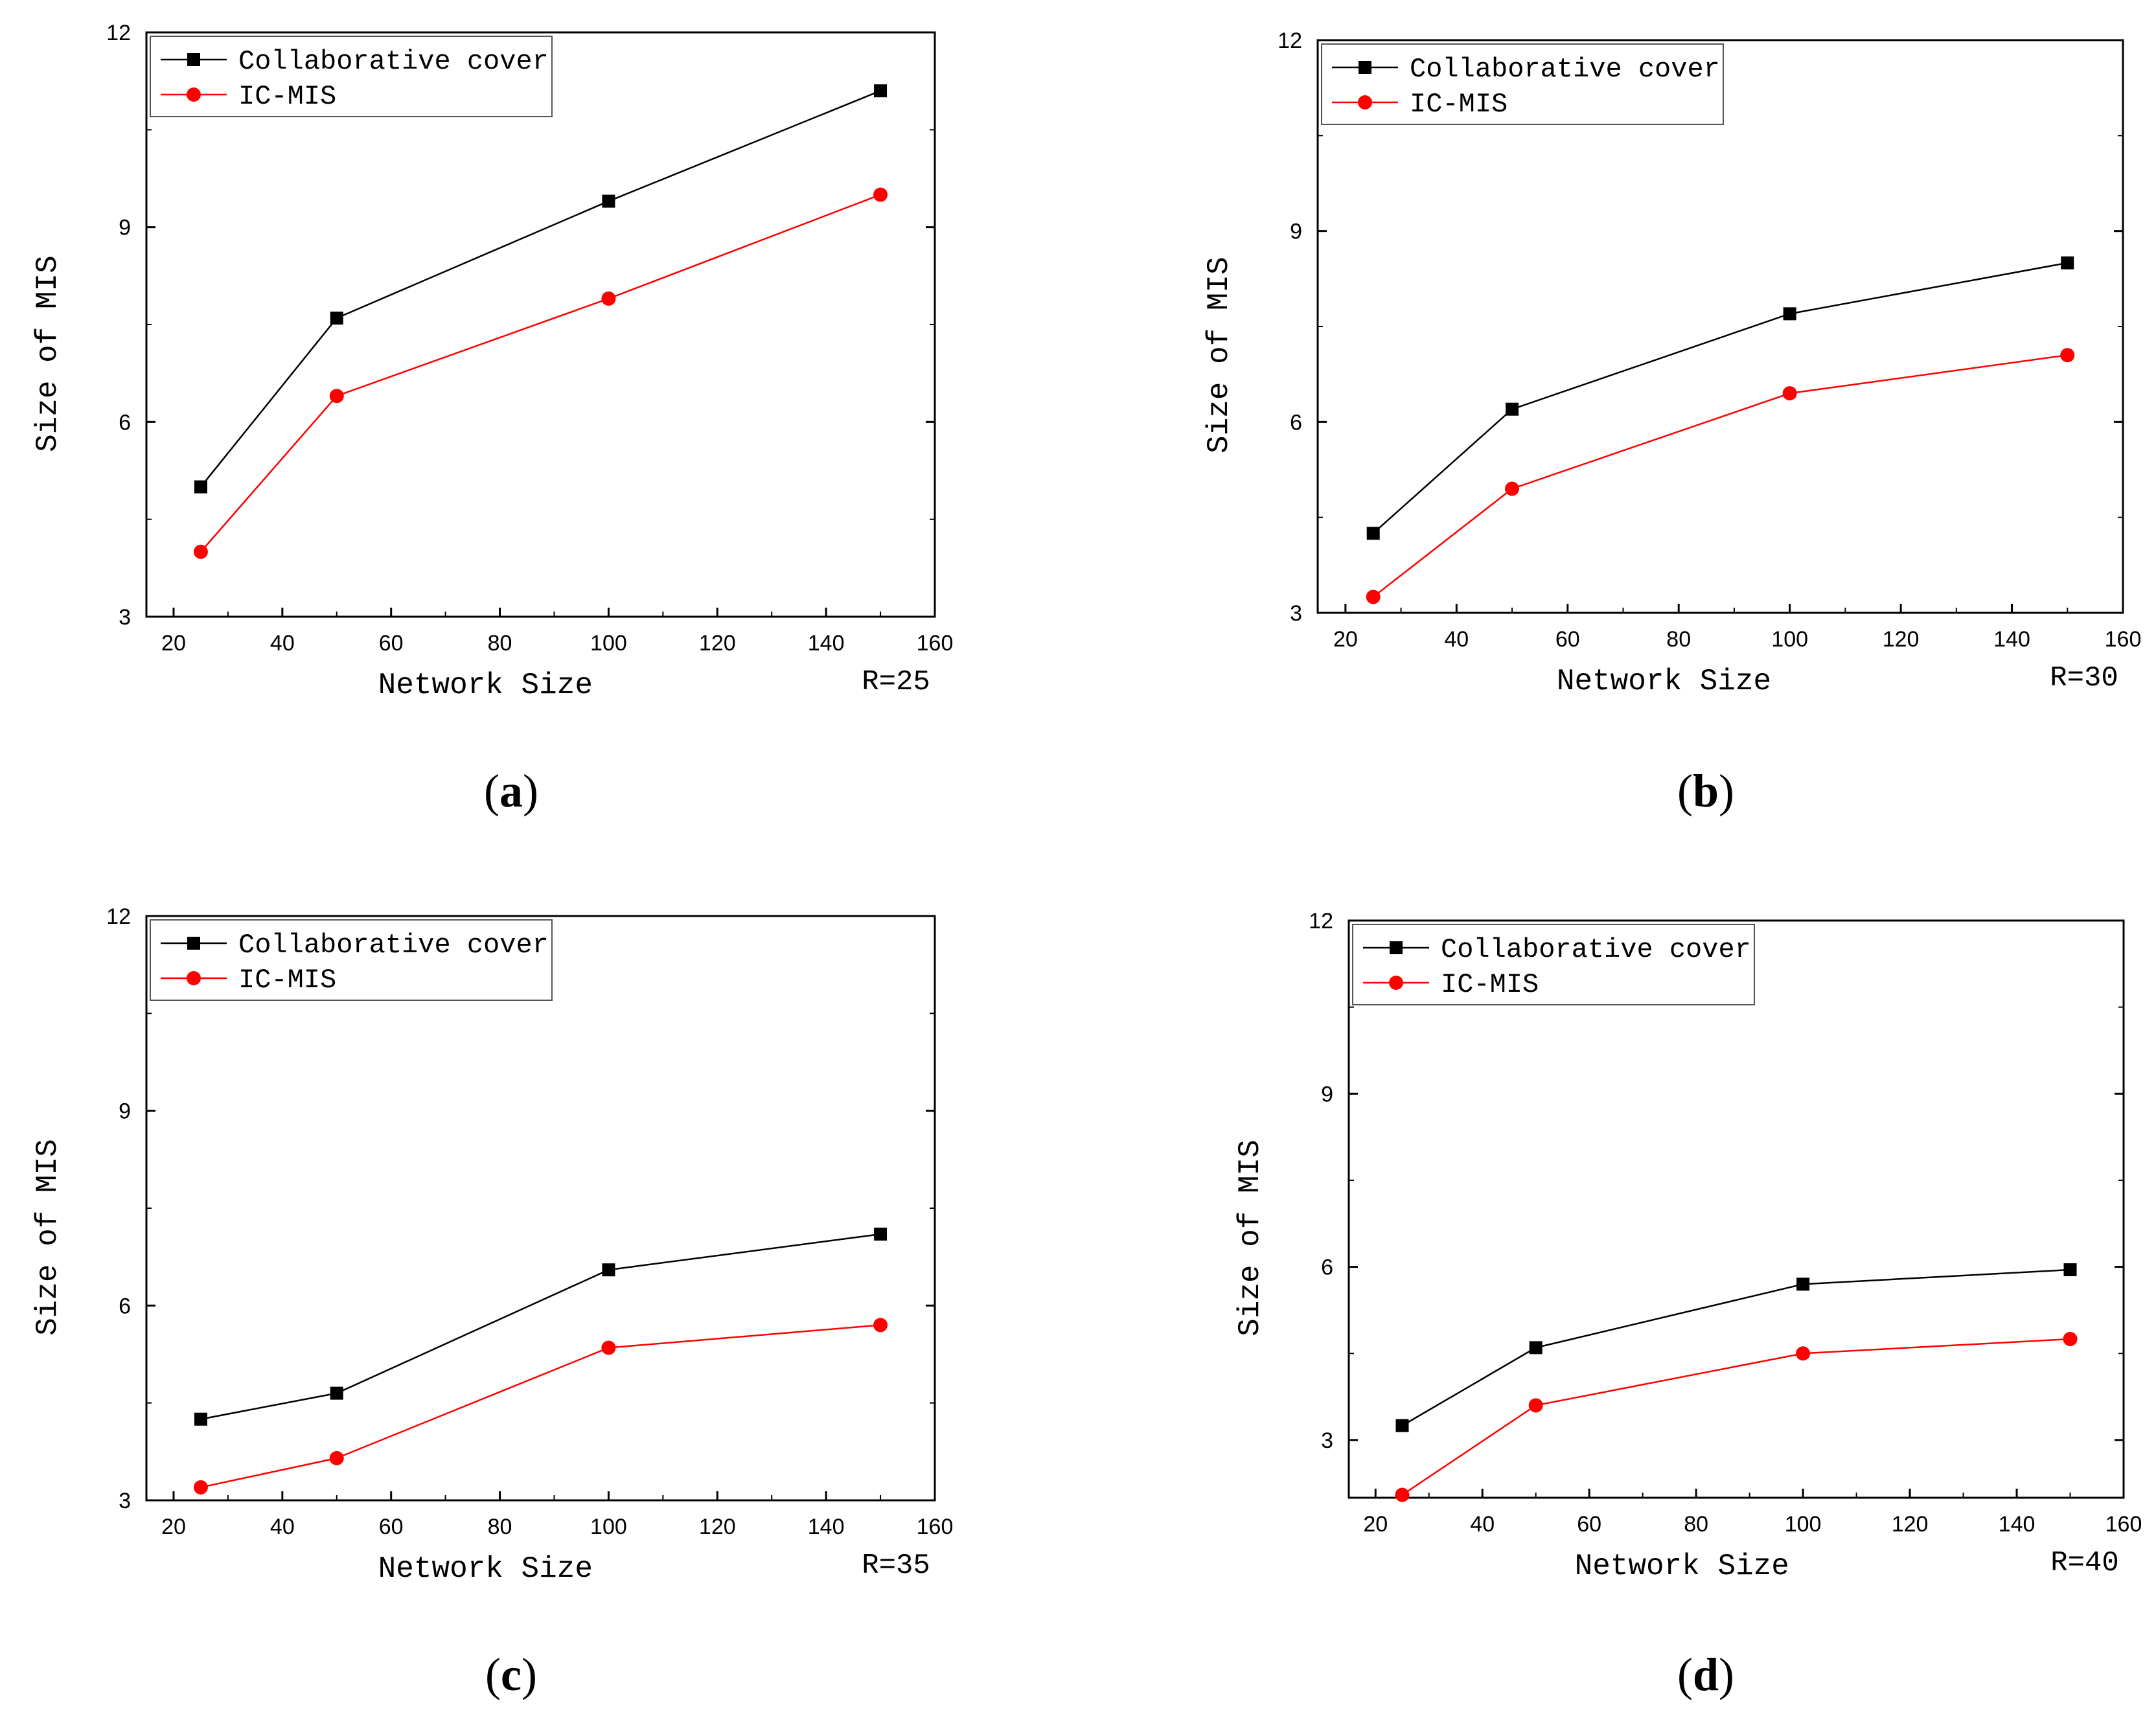 The height and width of the screenshot is (1718, 2156). Describe the element at coordinates (511, 791) in the screenshot. I see `panel-caption-a: (a)` at that location.